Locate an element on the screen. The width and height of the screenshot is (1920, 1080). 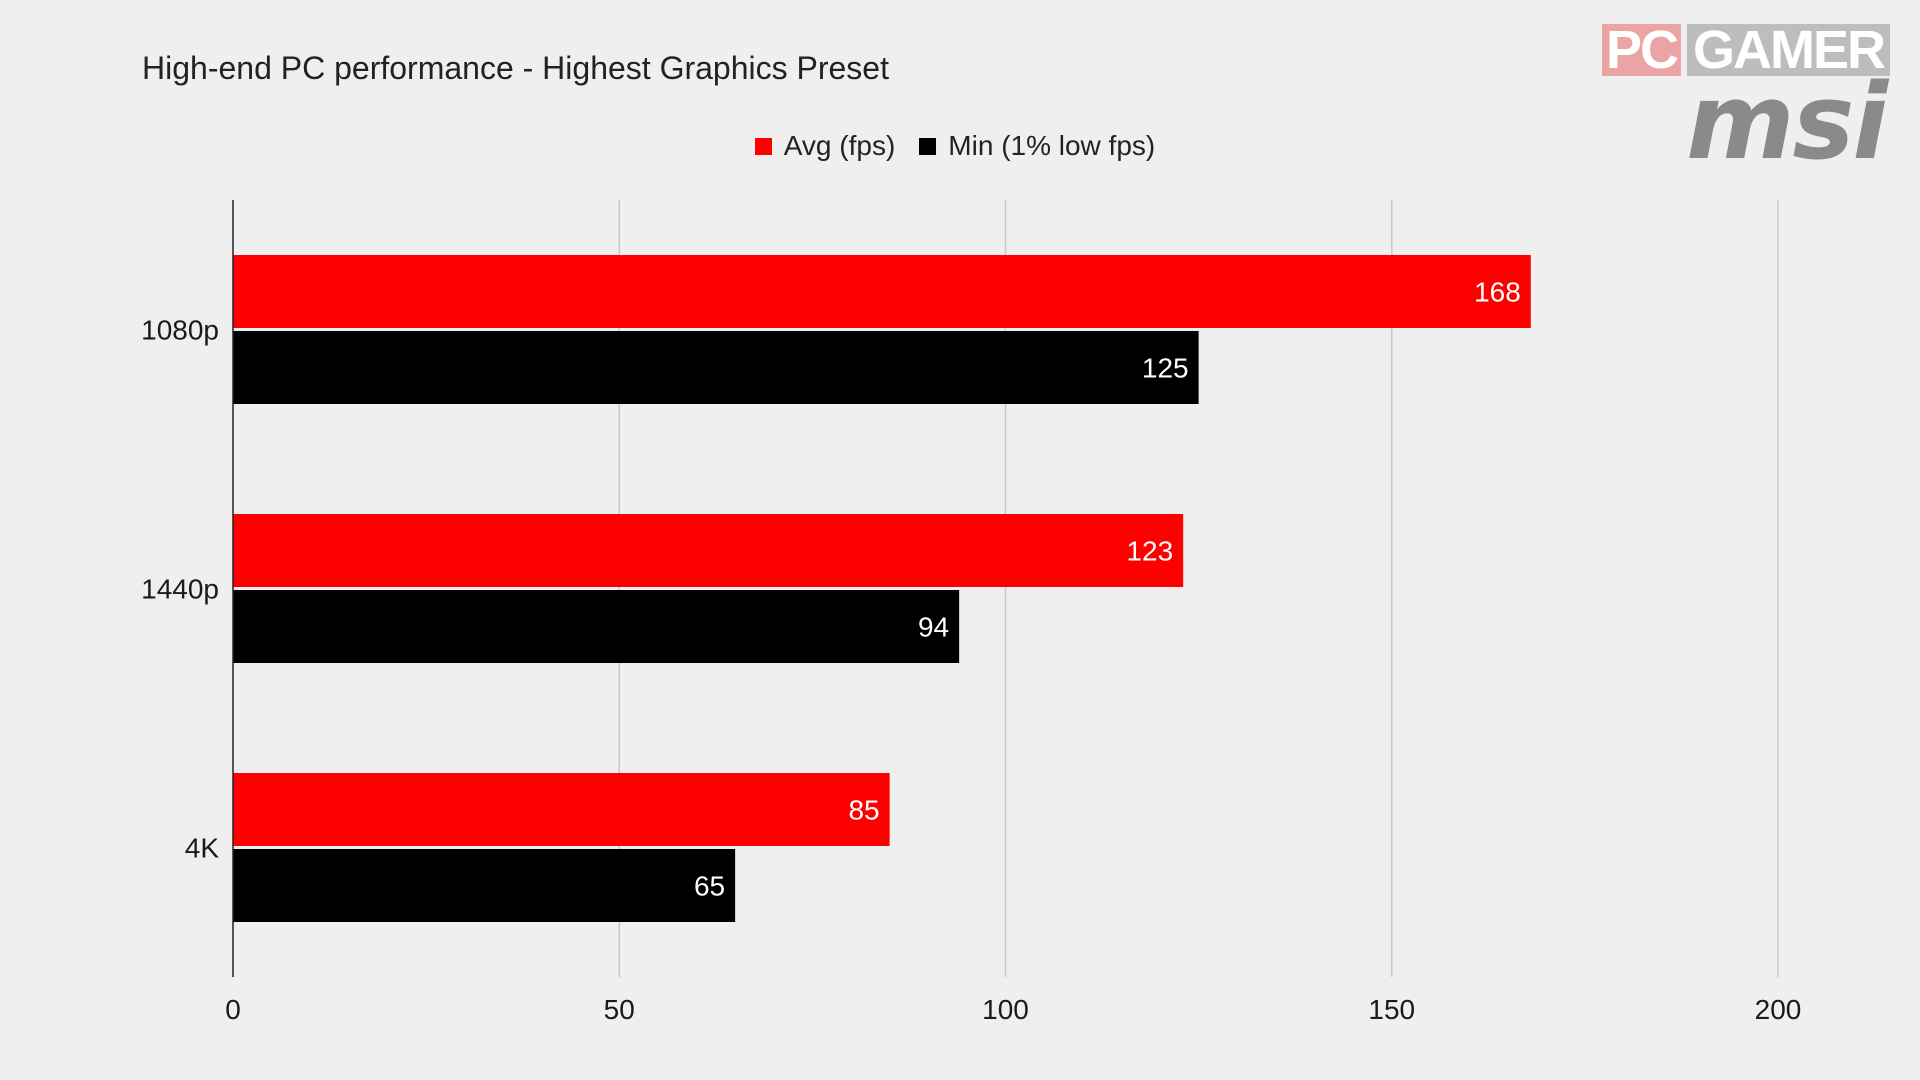
bar-1440p-min is located at coordinates (596, 626).